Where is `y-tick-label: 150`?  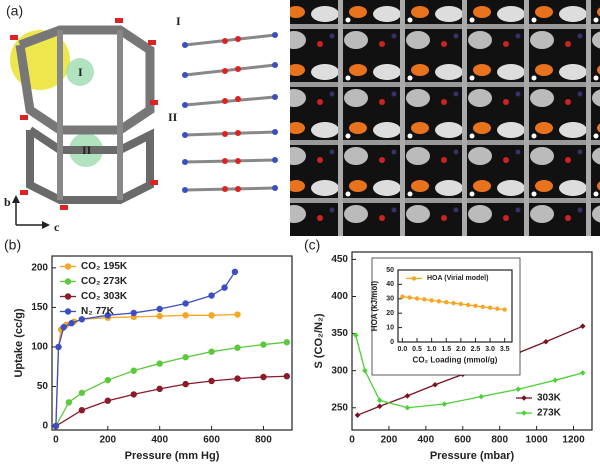
y-tick-label: 150 is located at coordinates (39, 307).